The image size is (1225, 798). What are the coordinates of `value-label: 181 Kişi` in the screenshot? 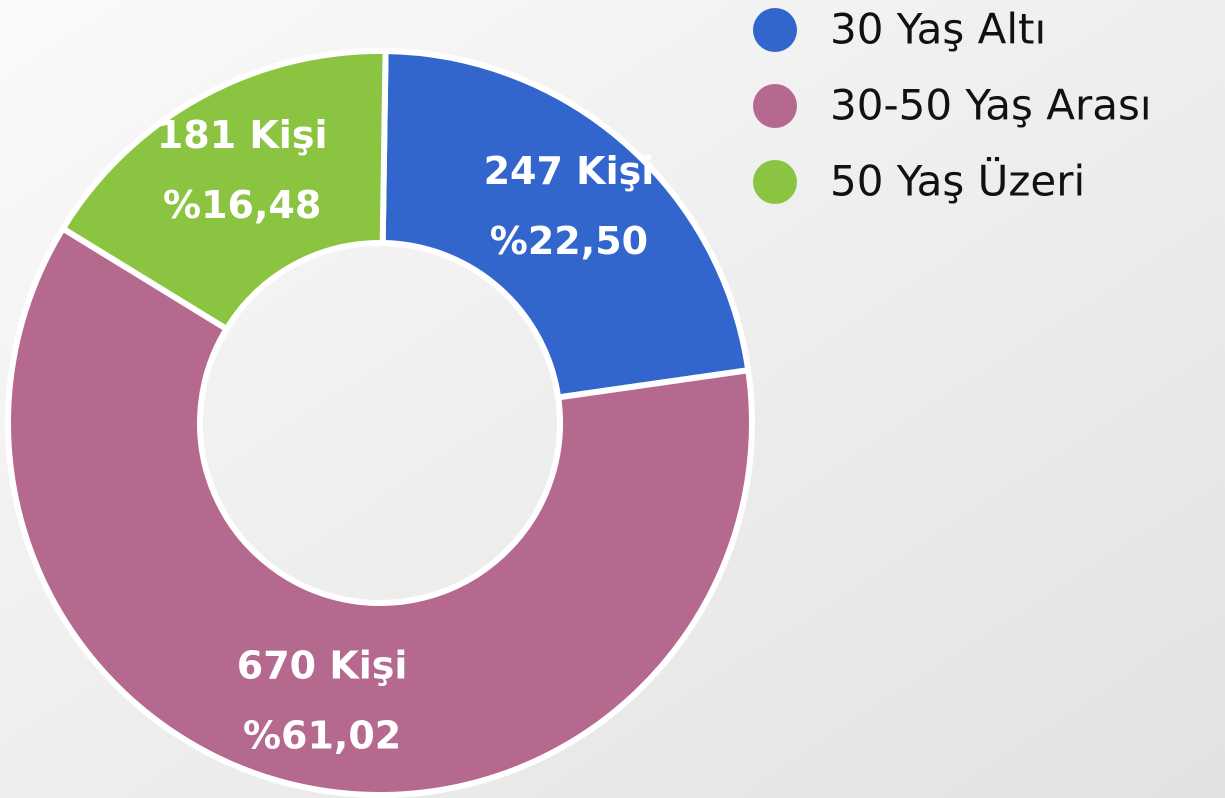 It's located at (242, 135).